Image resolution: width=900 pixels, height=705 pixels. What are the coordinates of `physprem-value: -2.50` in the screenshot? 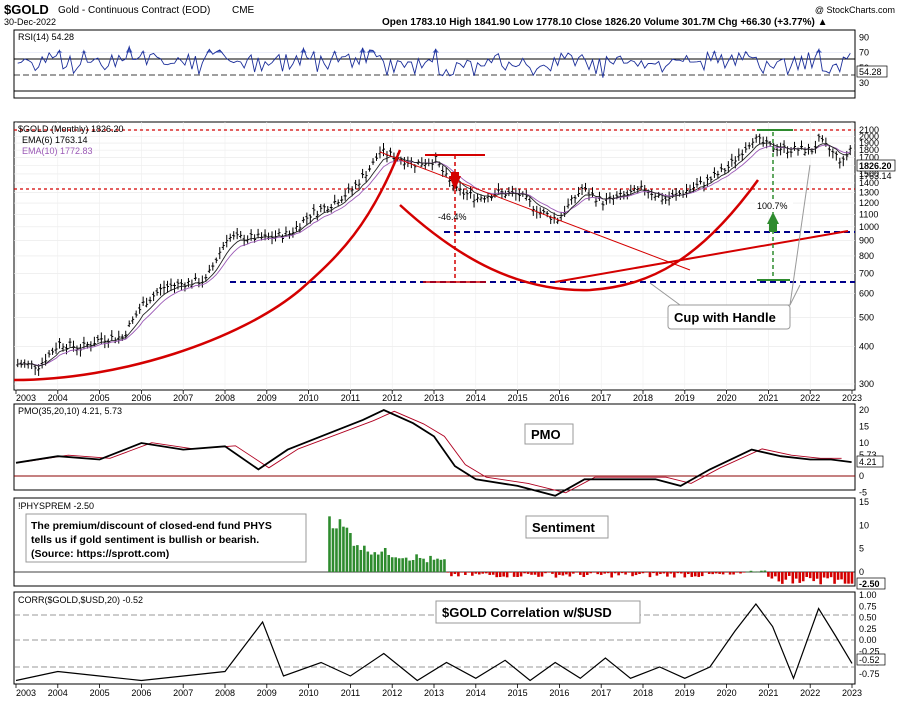 It's located at (869, 584).